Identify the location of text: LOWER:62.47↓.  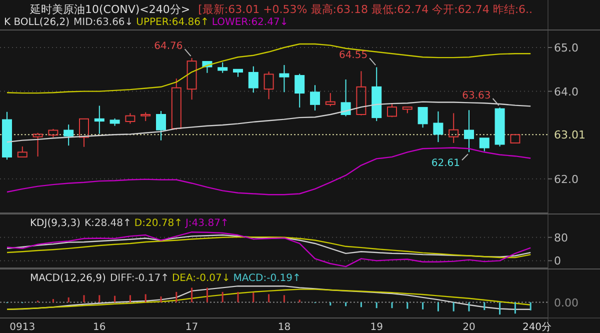
(250, 22).